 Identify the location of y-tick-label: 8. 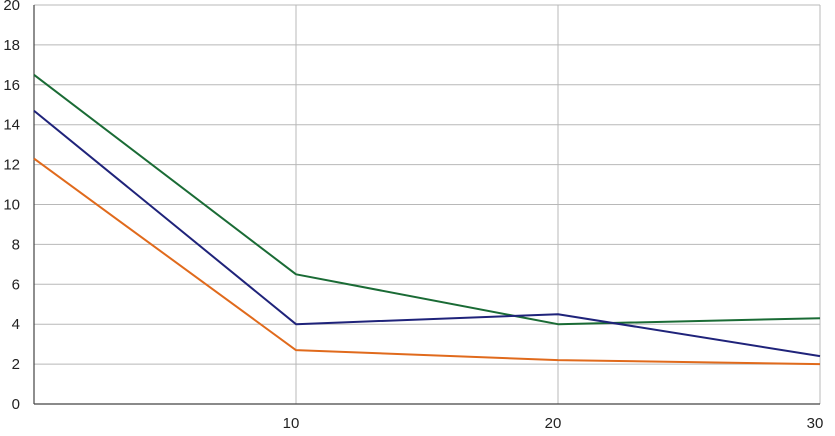
(16, 244).